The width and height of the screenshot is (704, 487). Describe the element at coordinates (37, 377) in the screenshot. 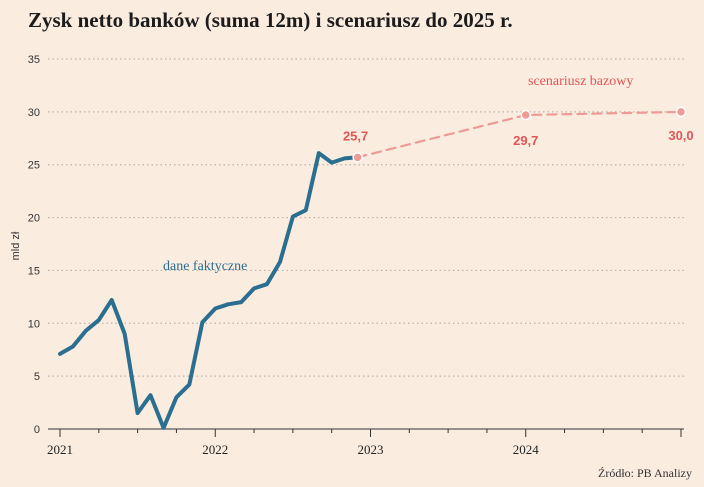

I see `y-tick-label: 5` at that location.